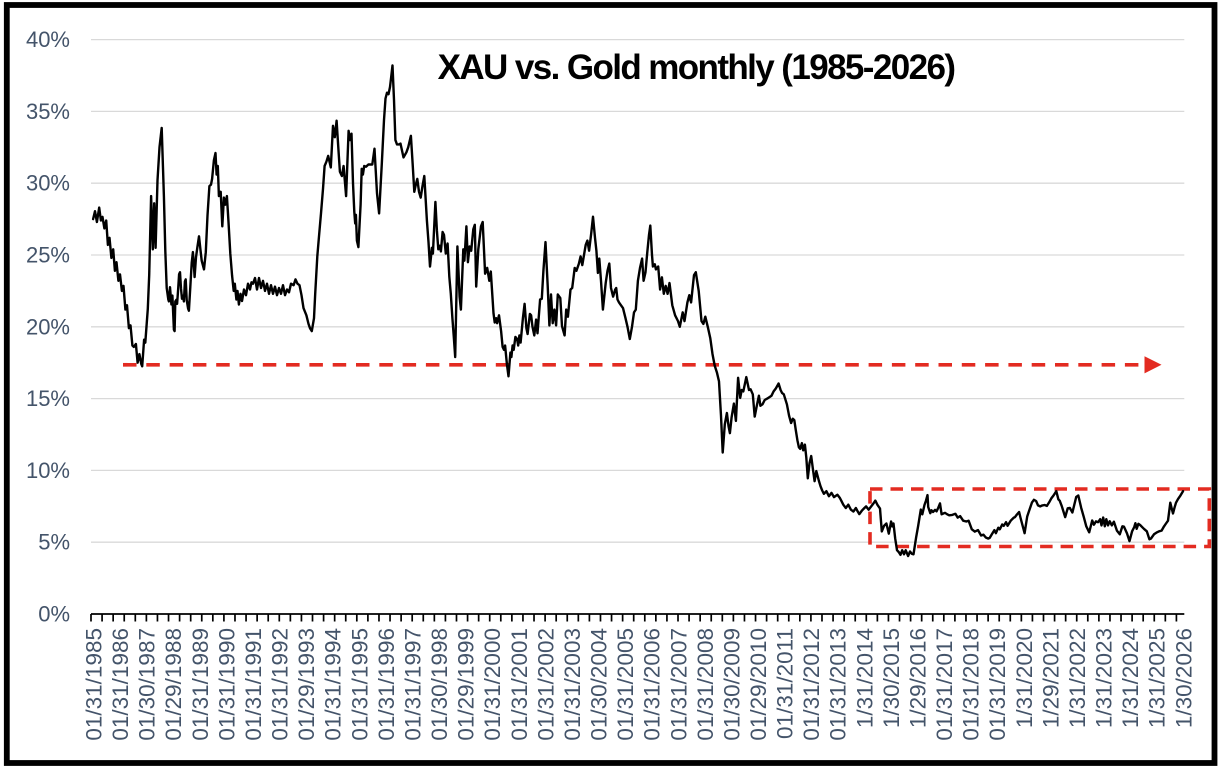 This screenshot has width=1222, height=770. What do you see at coordinates (1130, 678) in the screenshot?
I see `svg-text: 1/31/2024` at bounding box center [1130, 678].